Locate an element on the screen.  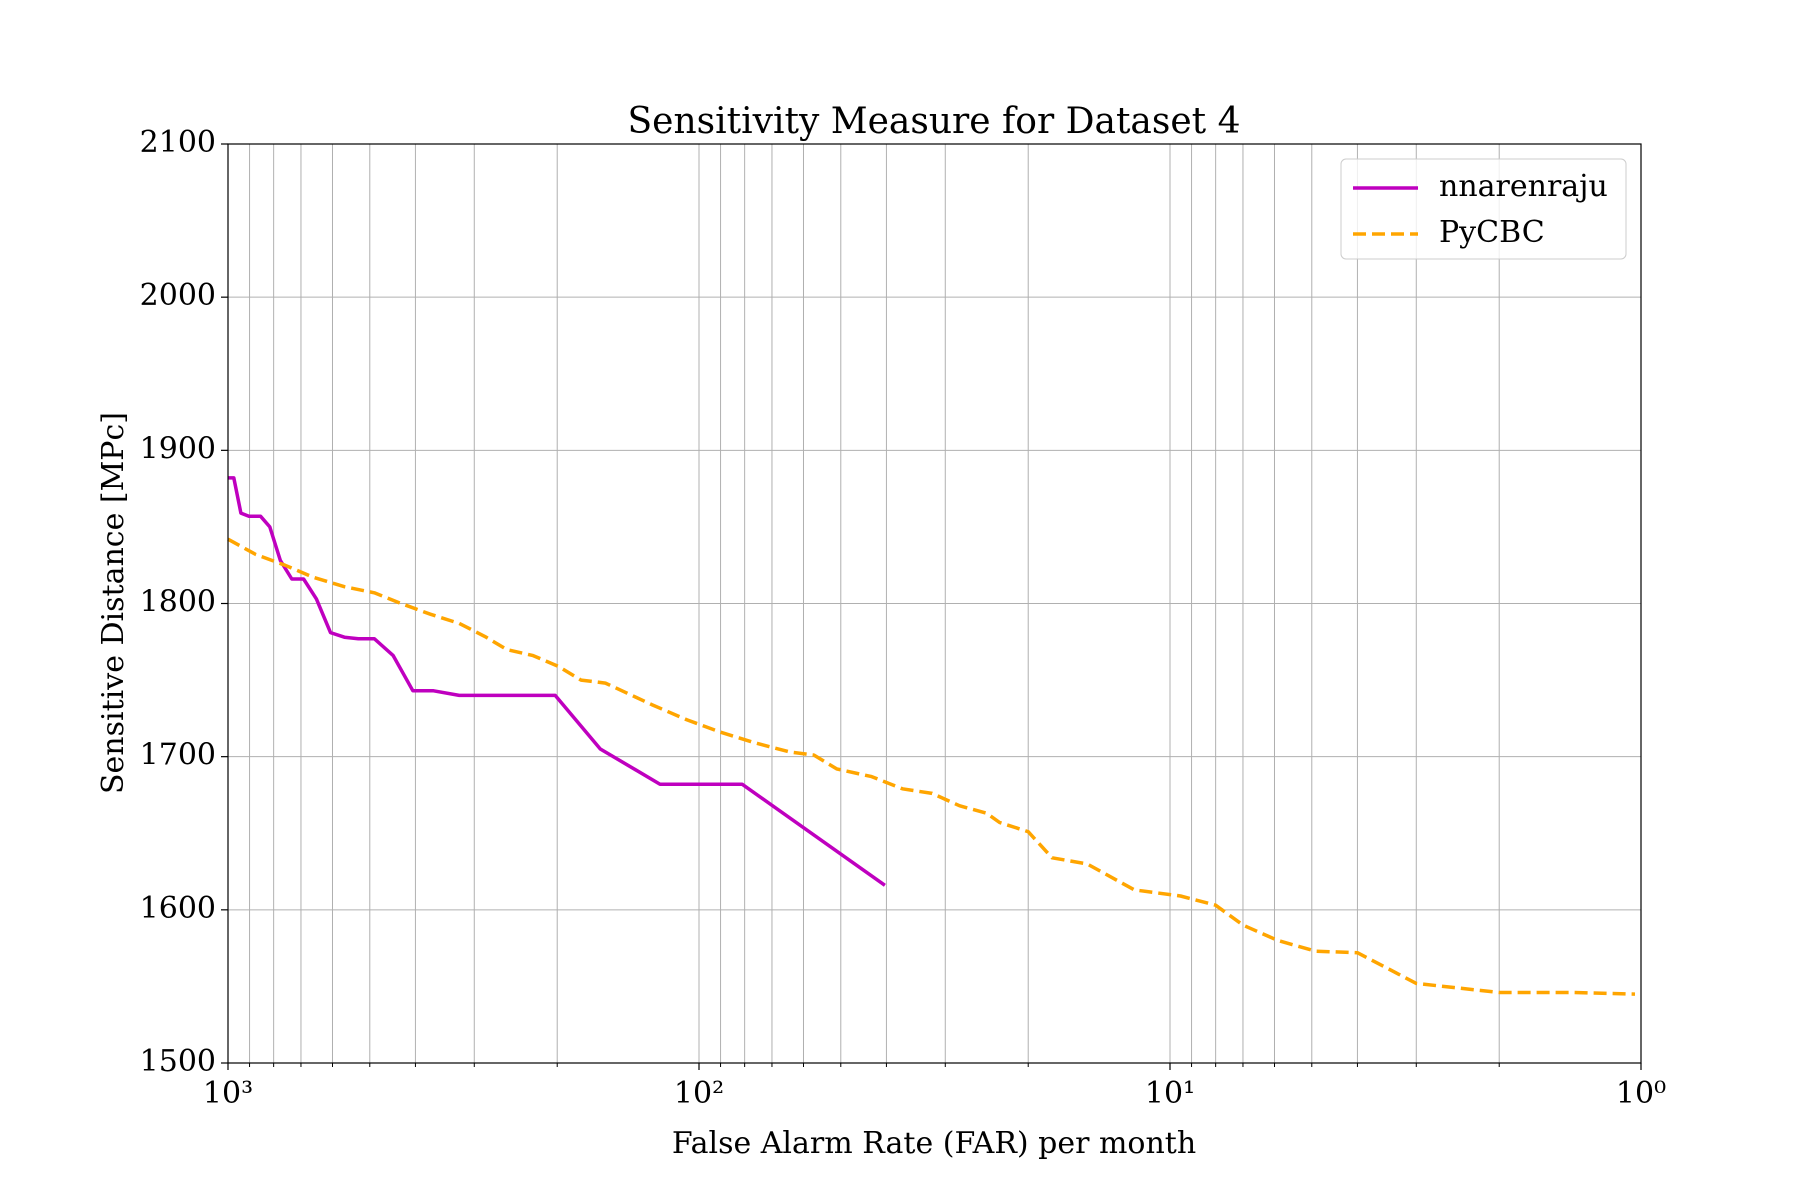
x-tick-label: 10⁰ is located at coordinates (1641, 1093).